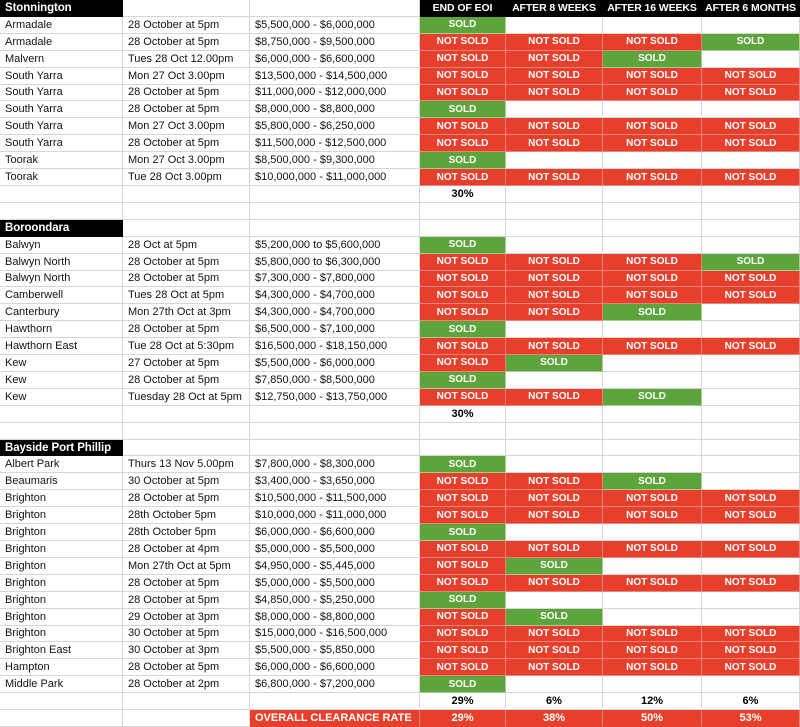  I want to click on suburb-cell: Balwyn North, so click(61, 262).